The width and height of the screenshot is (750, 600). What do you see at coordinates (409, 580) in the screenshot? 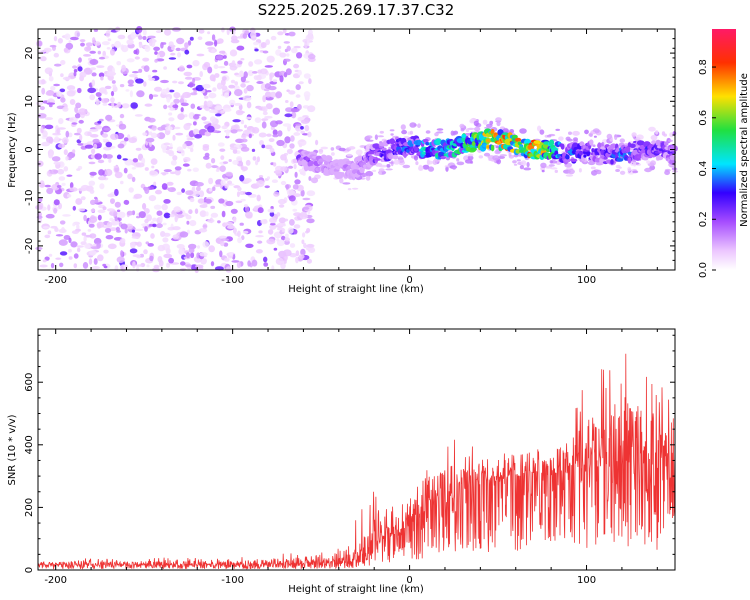
I see `x-tick-label: 0` at bounding box center [409, 580].